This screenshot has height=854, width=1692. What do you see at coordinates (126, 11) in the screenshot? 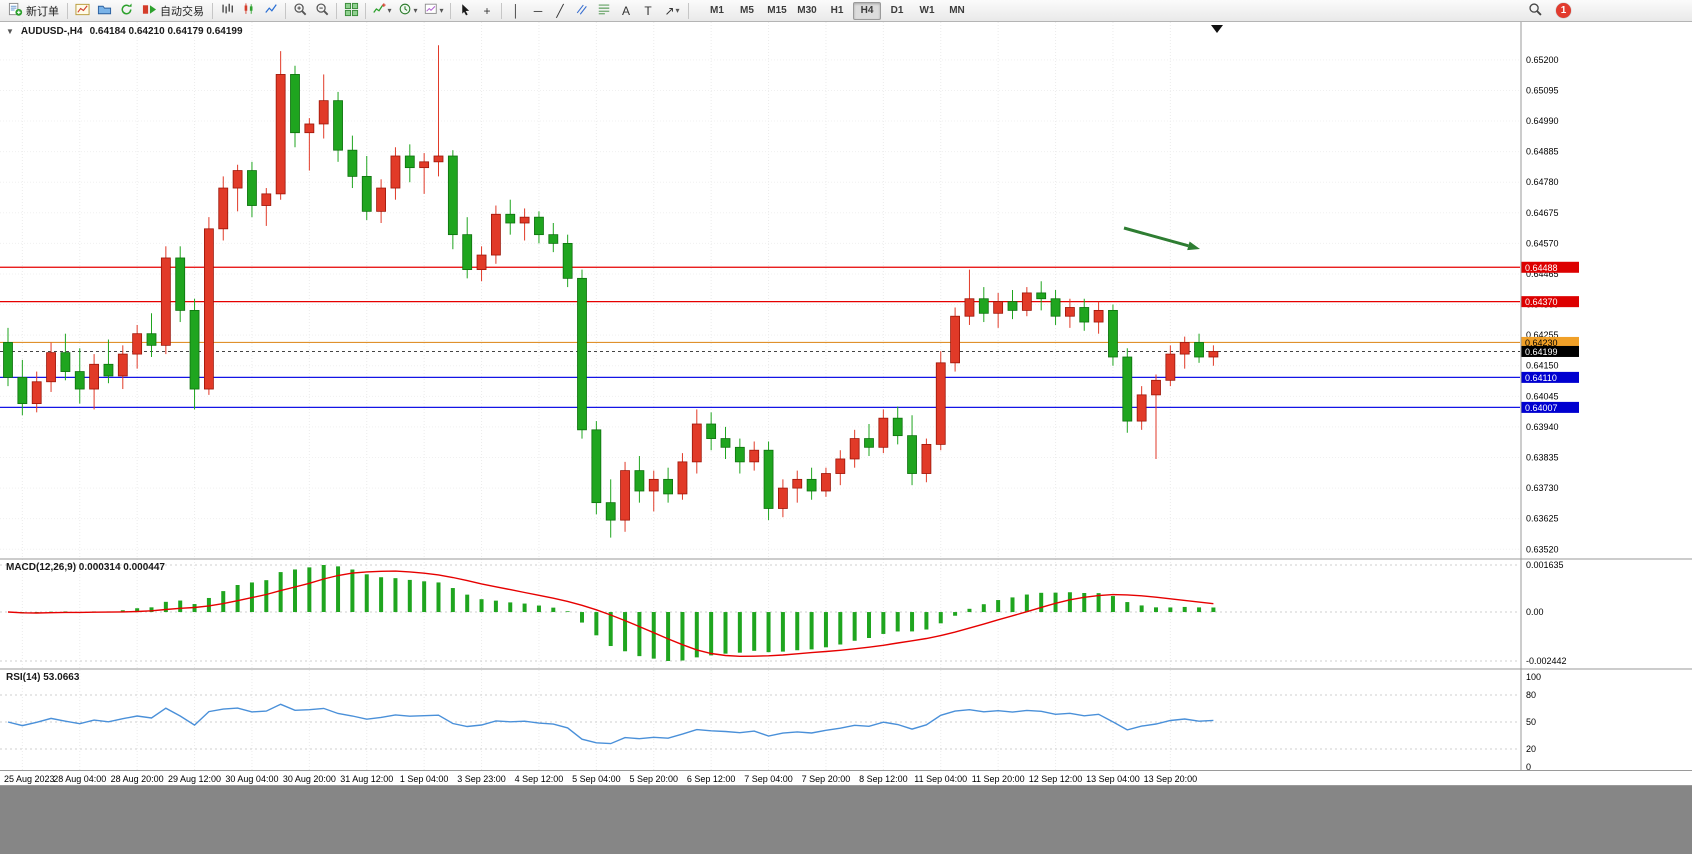
I see `refresh-button` at bounding box center [126, 11].